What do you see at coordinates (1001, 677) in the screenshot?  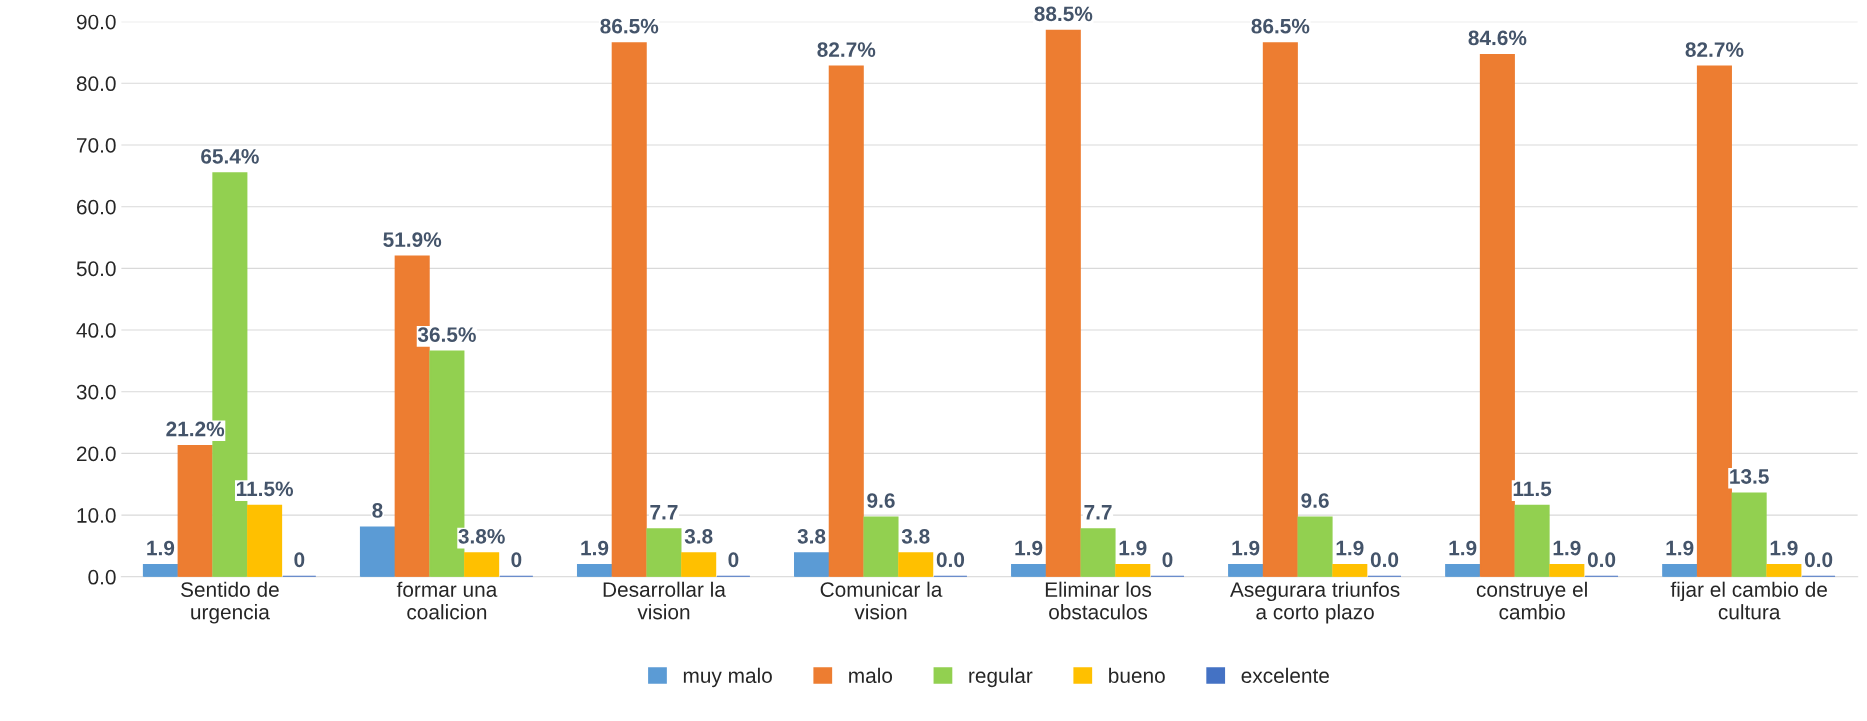 I see `legend-label: regular` at bounding box center [1001, 677].